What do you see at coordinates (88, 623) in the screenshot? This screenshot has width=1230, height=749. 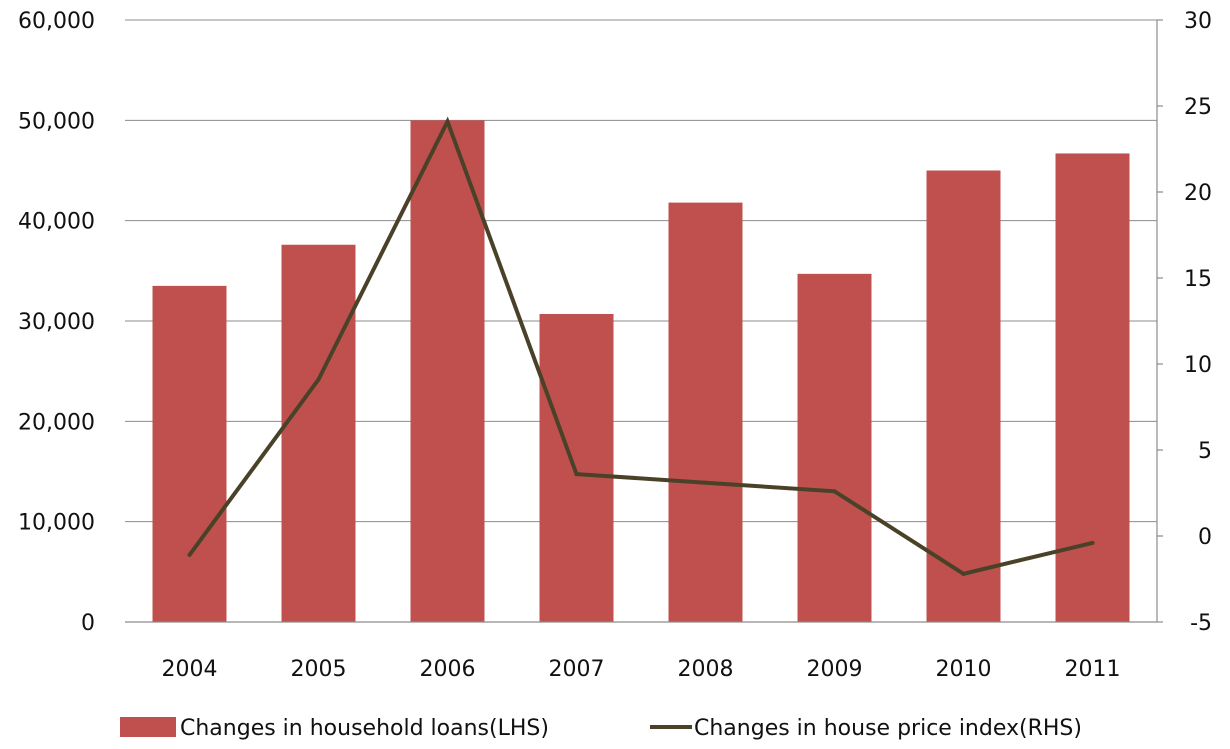 I see `left-tick-label: 0` at bounding box center [88, 623].